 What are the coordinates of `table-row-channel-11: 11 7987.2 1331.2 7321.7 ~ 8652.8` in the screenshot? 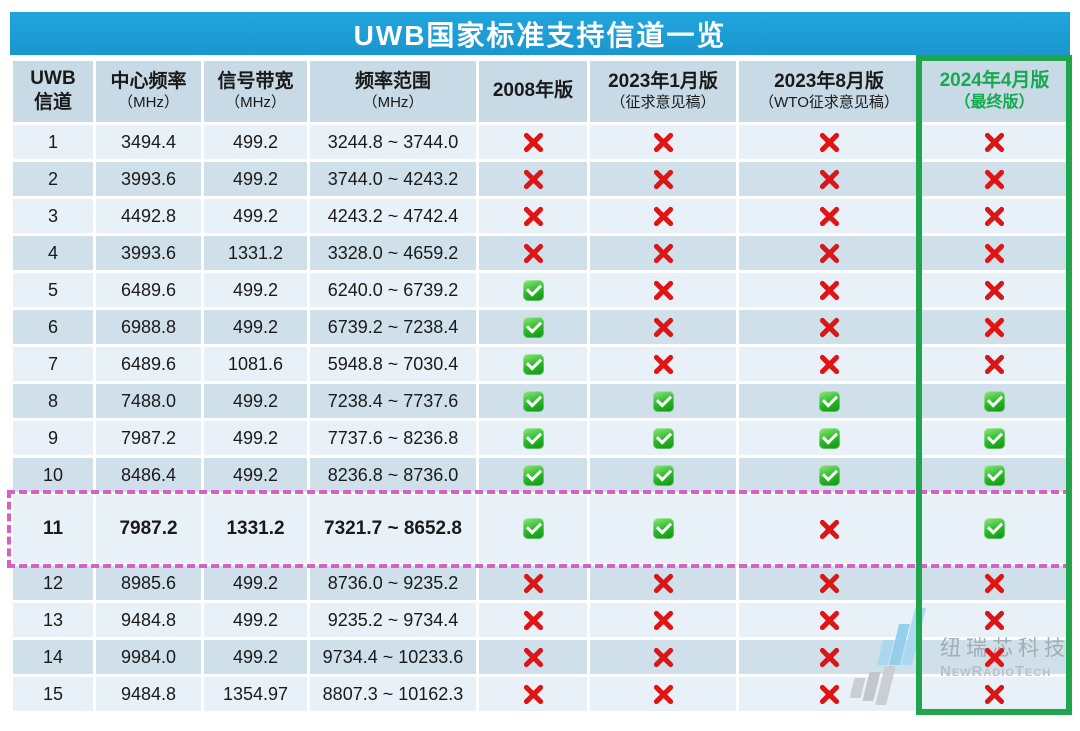 It's located at (540, 529).